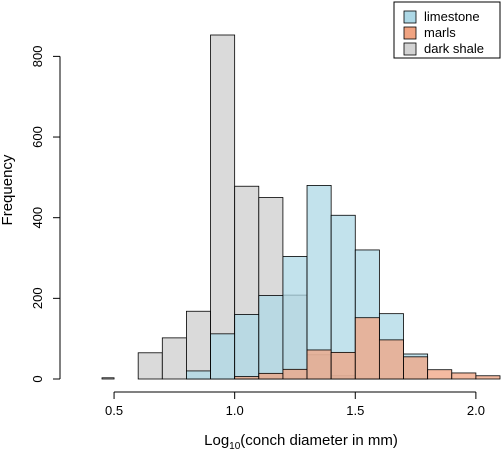 This screenshot has height=458, width=502. I want to click on y-tick-label: 400, so click(37, 218).